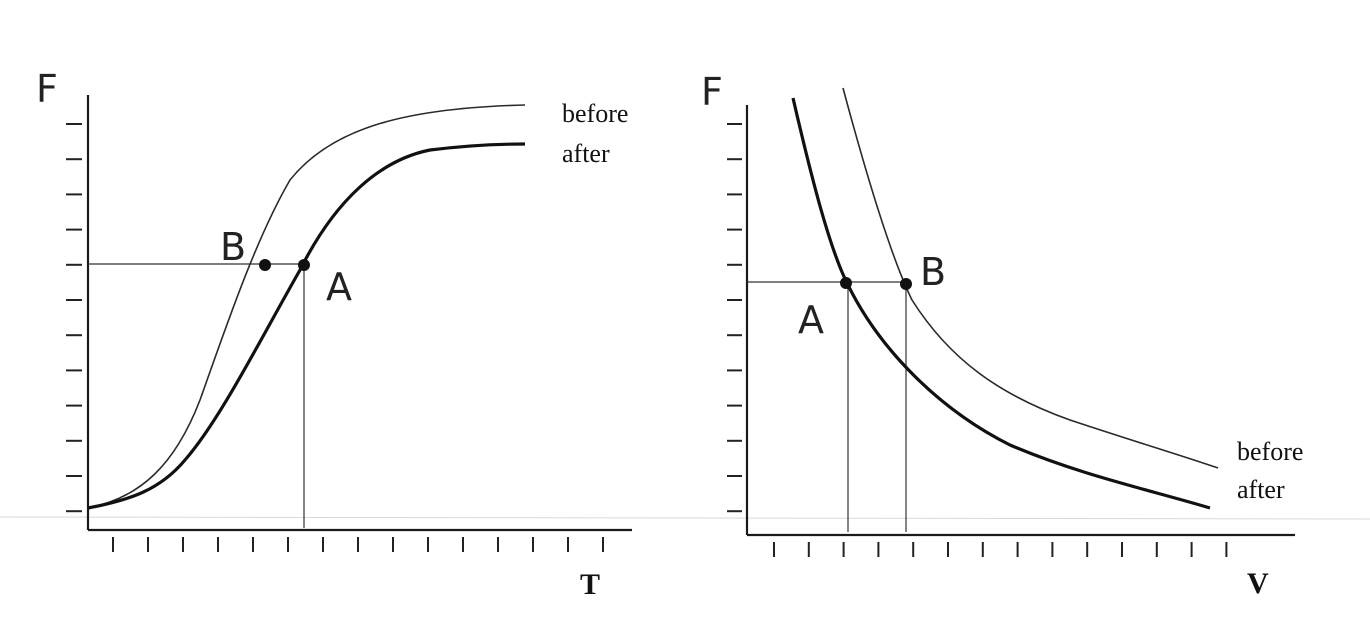  What do you see at coordinates (685, 518) in the screenshot?
I see `scan-artifact-line` at bounding box center [685, 518].